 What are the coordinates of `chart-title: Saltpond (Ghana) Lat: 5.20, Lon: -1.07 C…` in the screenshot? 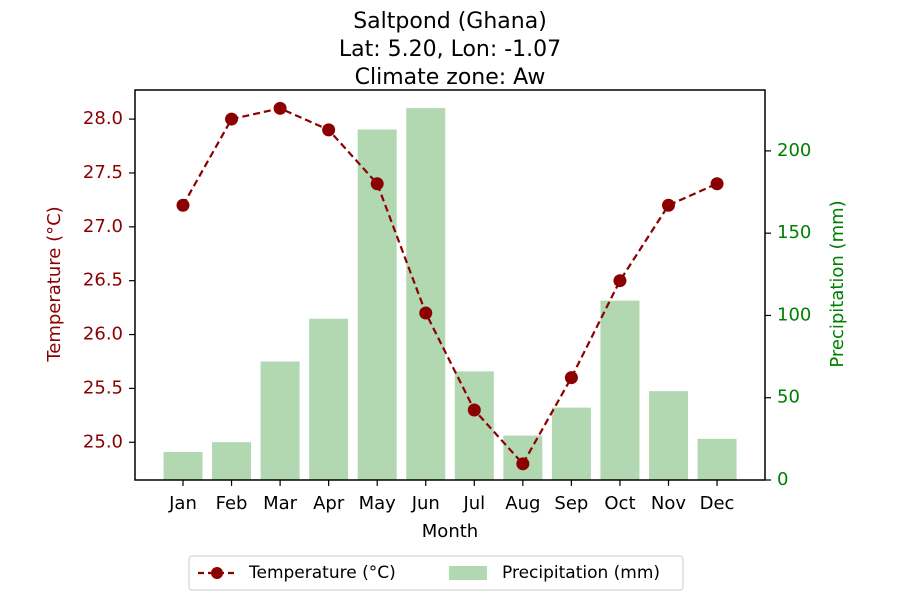 It's located at (450, 49).